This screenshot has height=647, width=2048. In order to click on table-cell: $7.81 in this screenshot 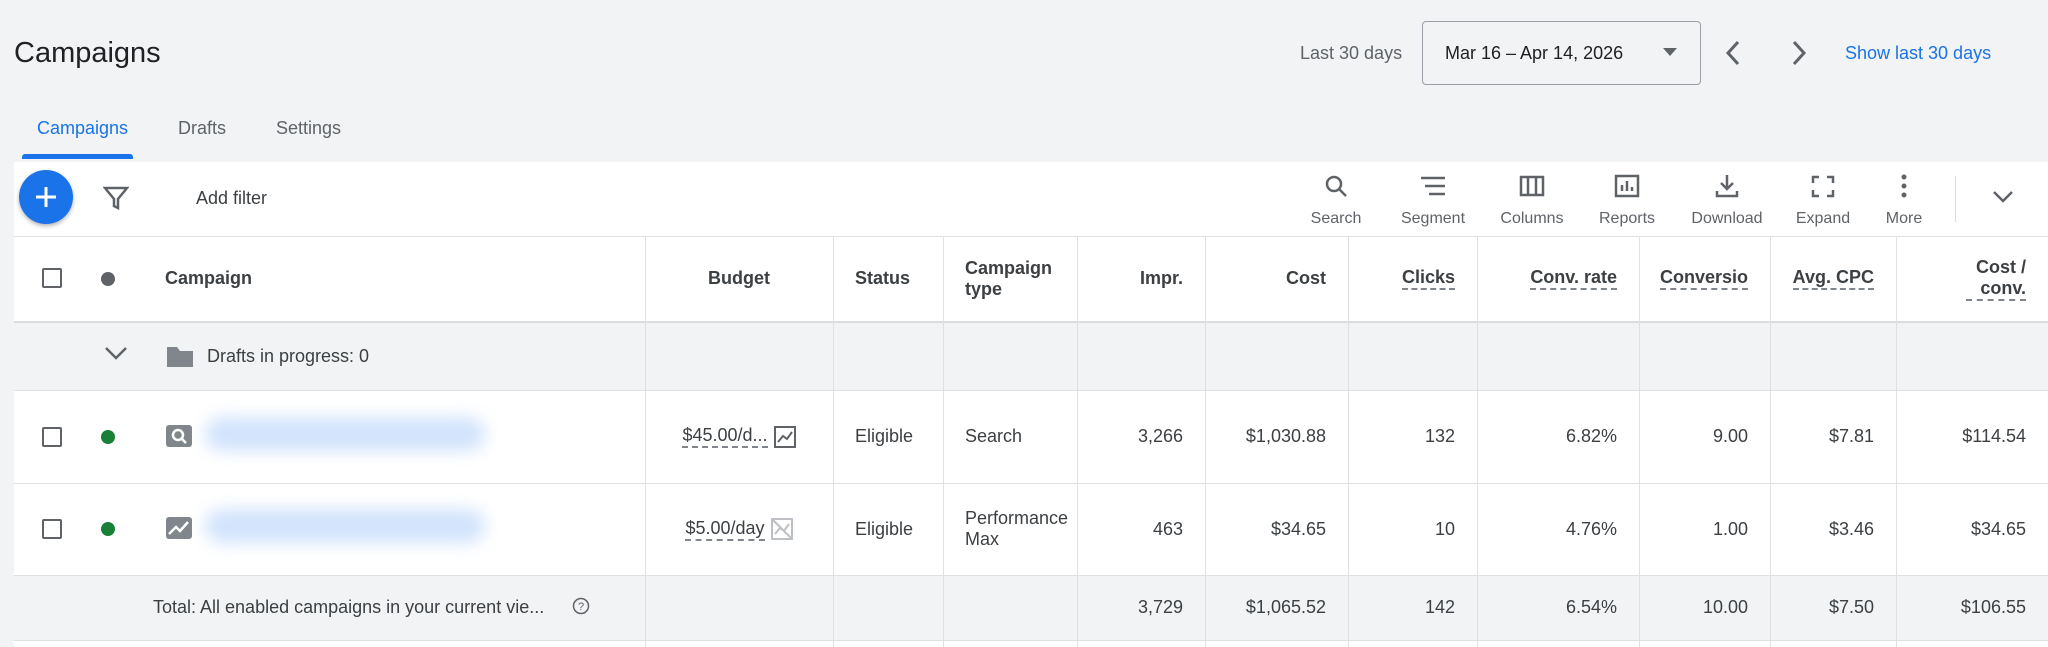, I will do `click(1826, 436)`.